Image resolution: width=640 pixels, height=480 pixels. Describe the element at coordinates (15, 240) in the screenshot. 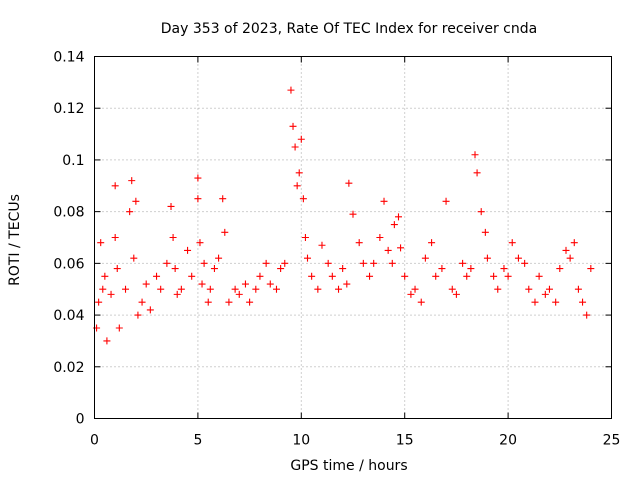

I see `y-axis-label: ROTI / TECUs` at that location.